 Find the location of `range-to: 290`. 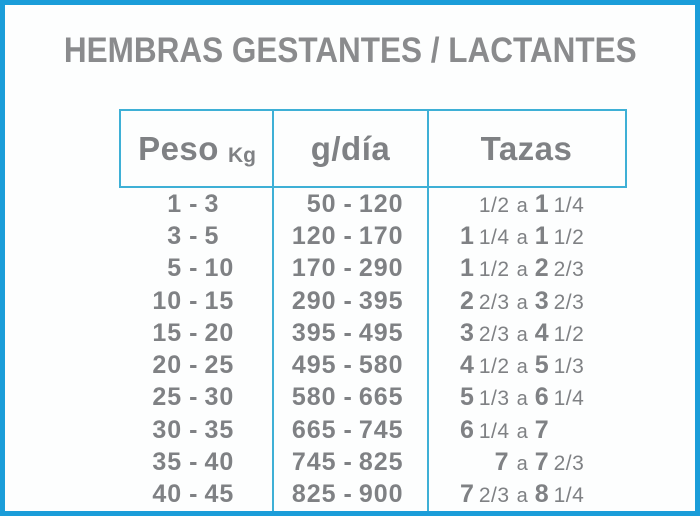

range-to: 290 is located at coordinates (393, 268).